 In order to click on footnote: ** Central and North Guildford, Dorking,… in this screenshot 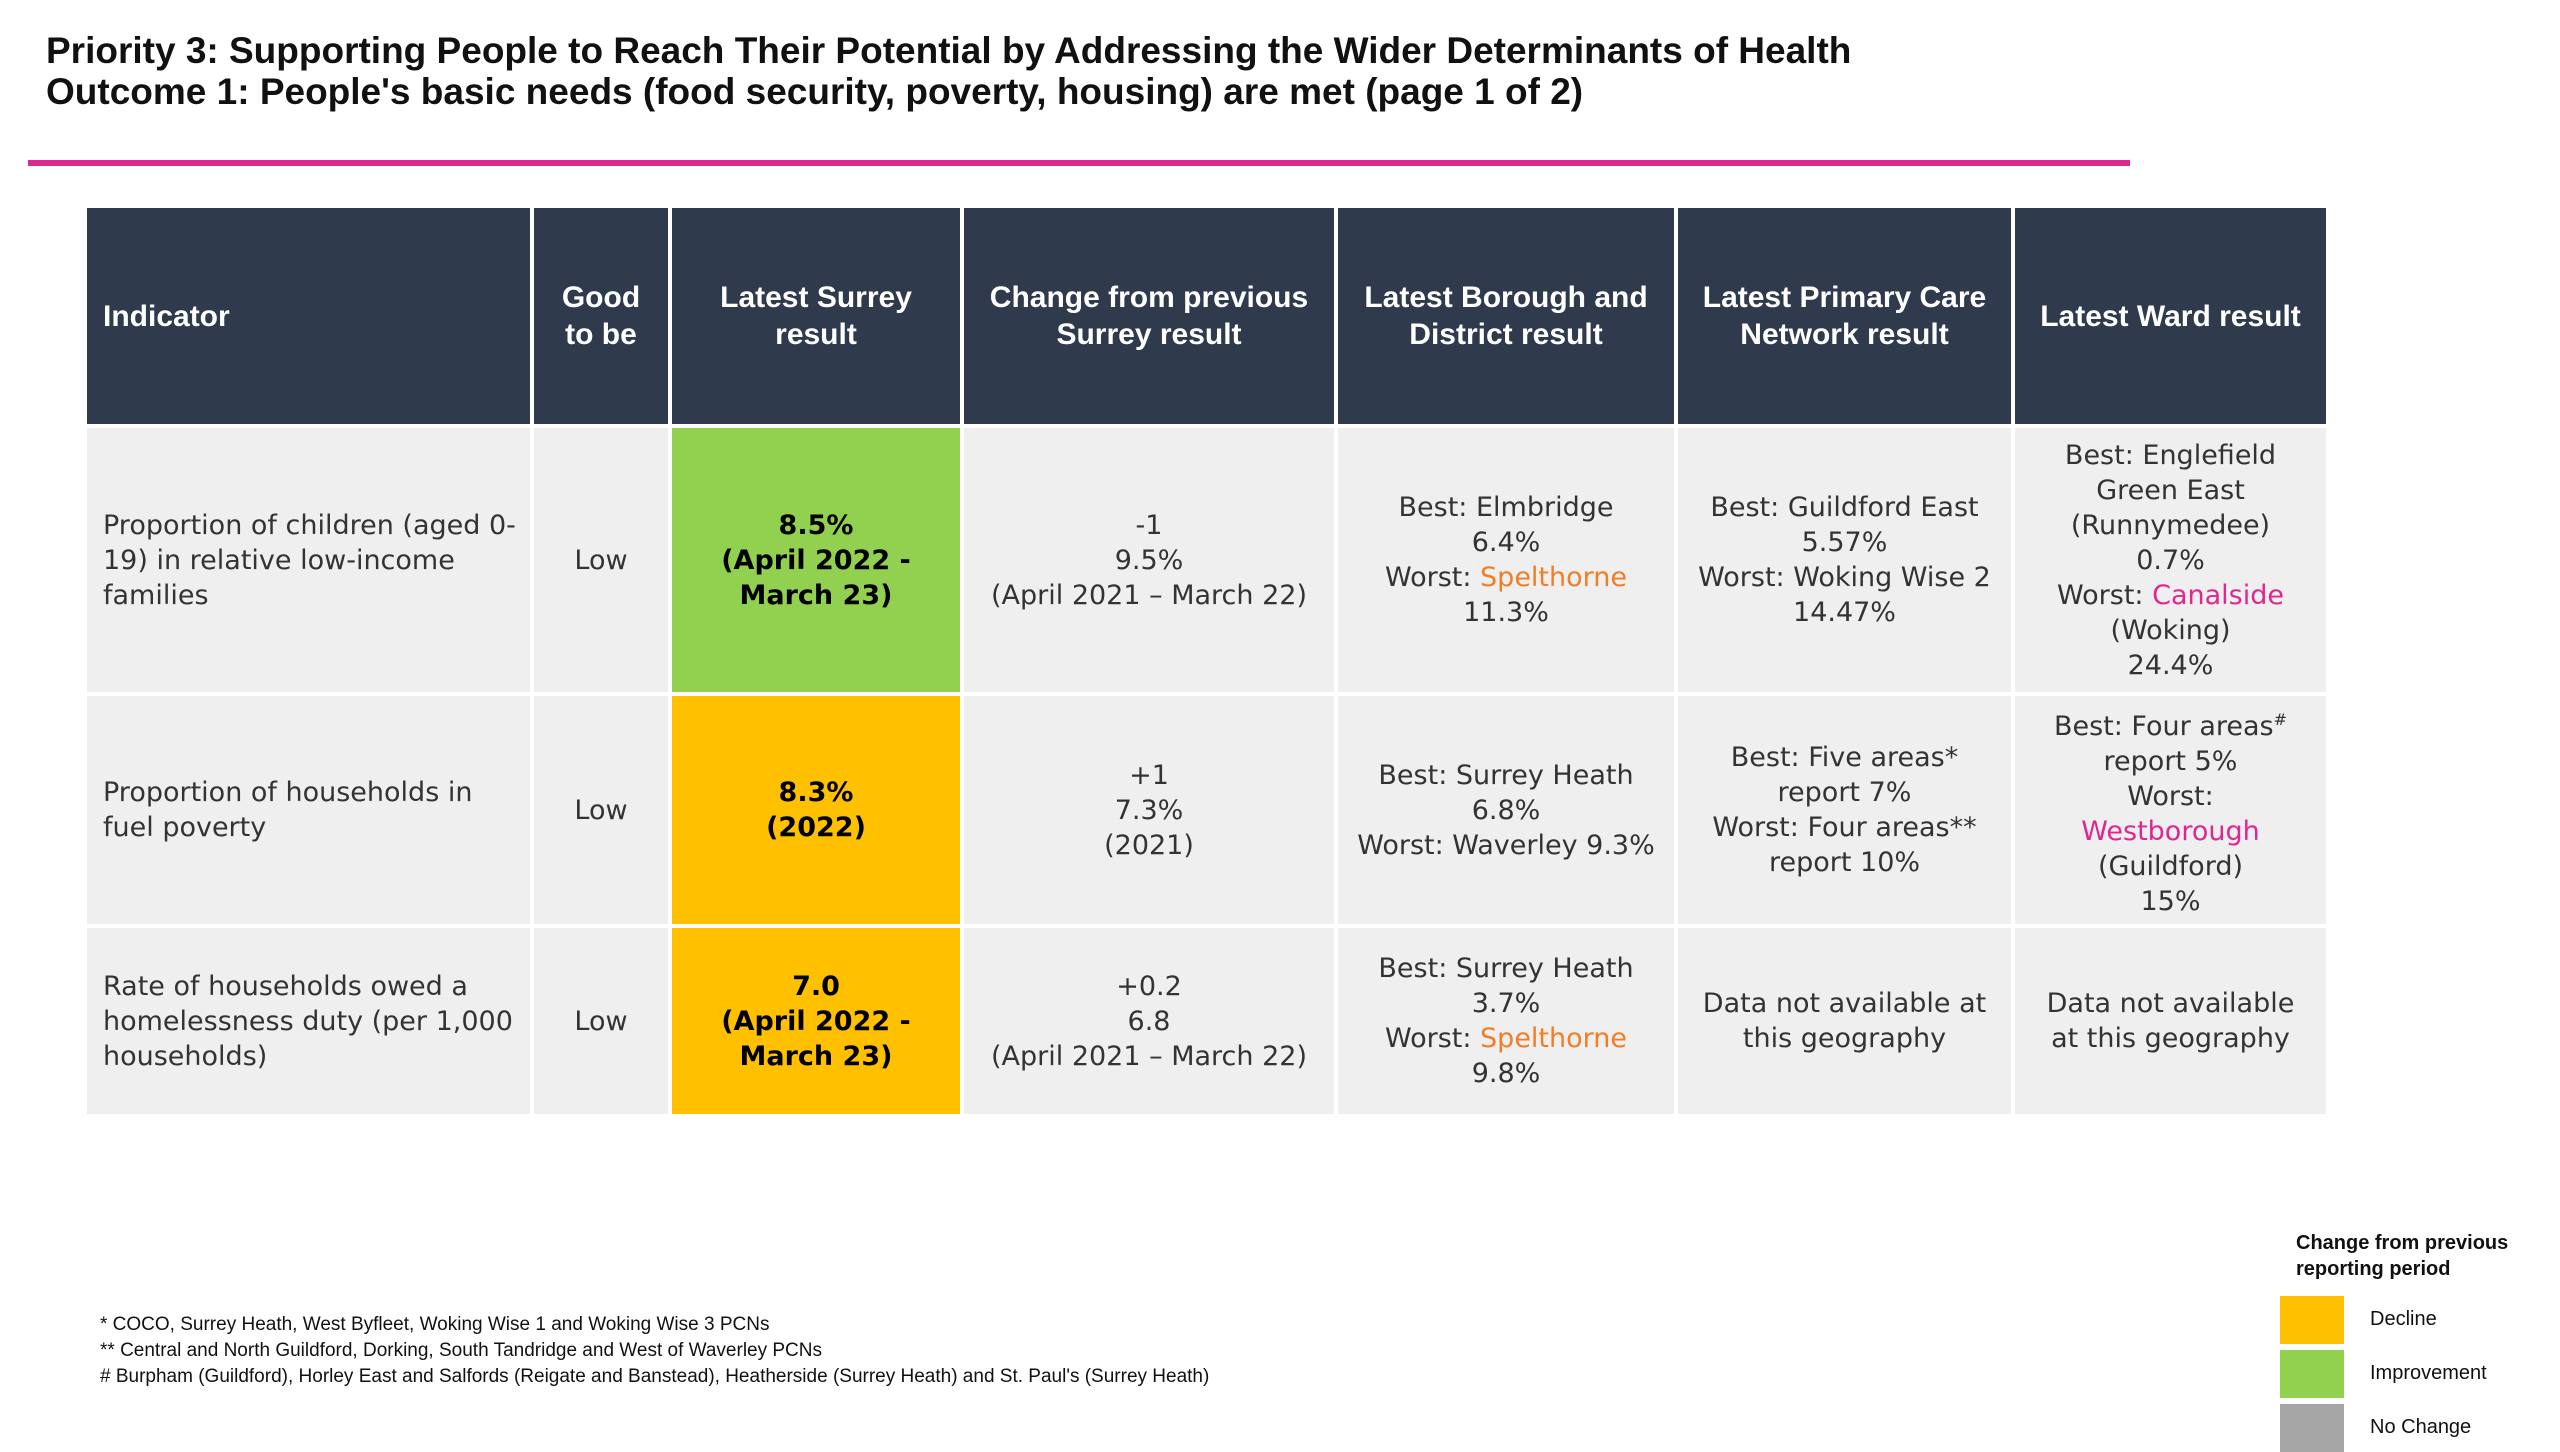, I will do `click(461, 1350)`.